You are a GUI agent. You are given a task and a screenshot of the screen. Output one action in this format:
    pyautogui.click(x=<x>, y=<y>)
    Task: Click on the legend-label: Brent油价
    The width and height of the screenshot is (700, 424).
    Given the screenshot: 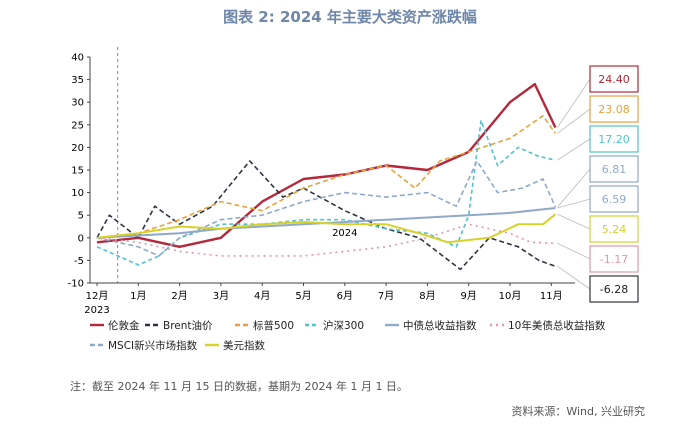 What is the action you would take?
    pyautogui.click(x=188, y=325)
    